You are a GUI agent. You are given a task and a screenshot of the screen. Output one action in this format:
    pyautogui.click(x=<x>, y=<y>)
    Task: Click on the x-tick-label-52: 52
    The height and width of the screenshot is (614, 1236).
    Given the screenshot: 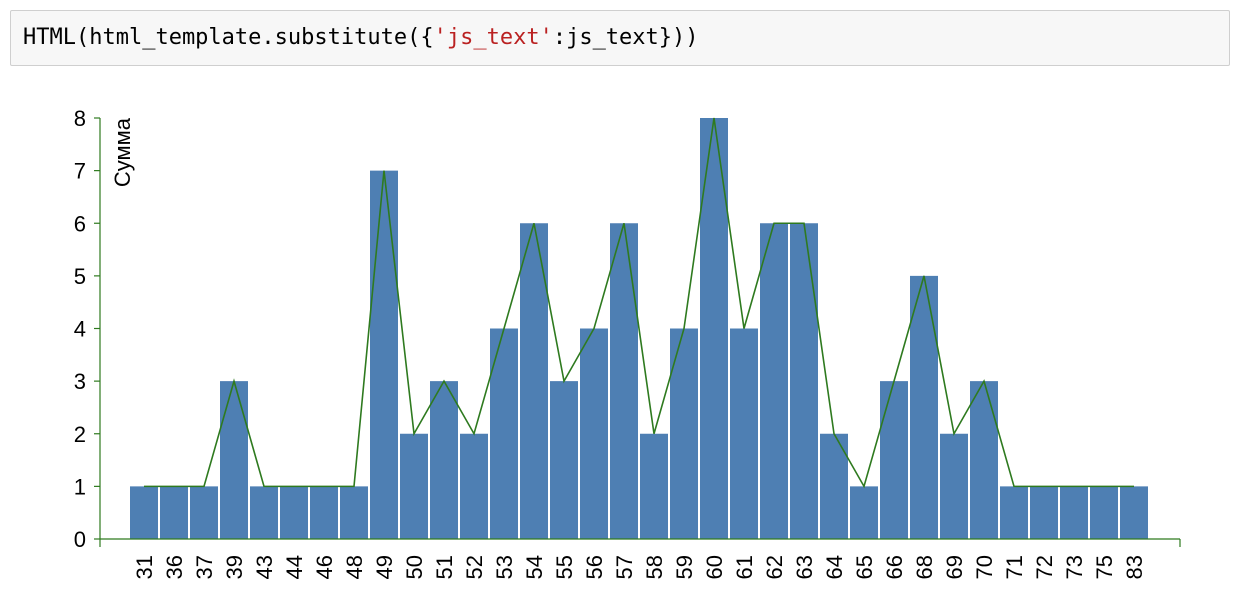 What is the action you would take?
    pyautogui.click(x=474, y=567)
    